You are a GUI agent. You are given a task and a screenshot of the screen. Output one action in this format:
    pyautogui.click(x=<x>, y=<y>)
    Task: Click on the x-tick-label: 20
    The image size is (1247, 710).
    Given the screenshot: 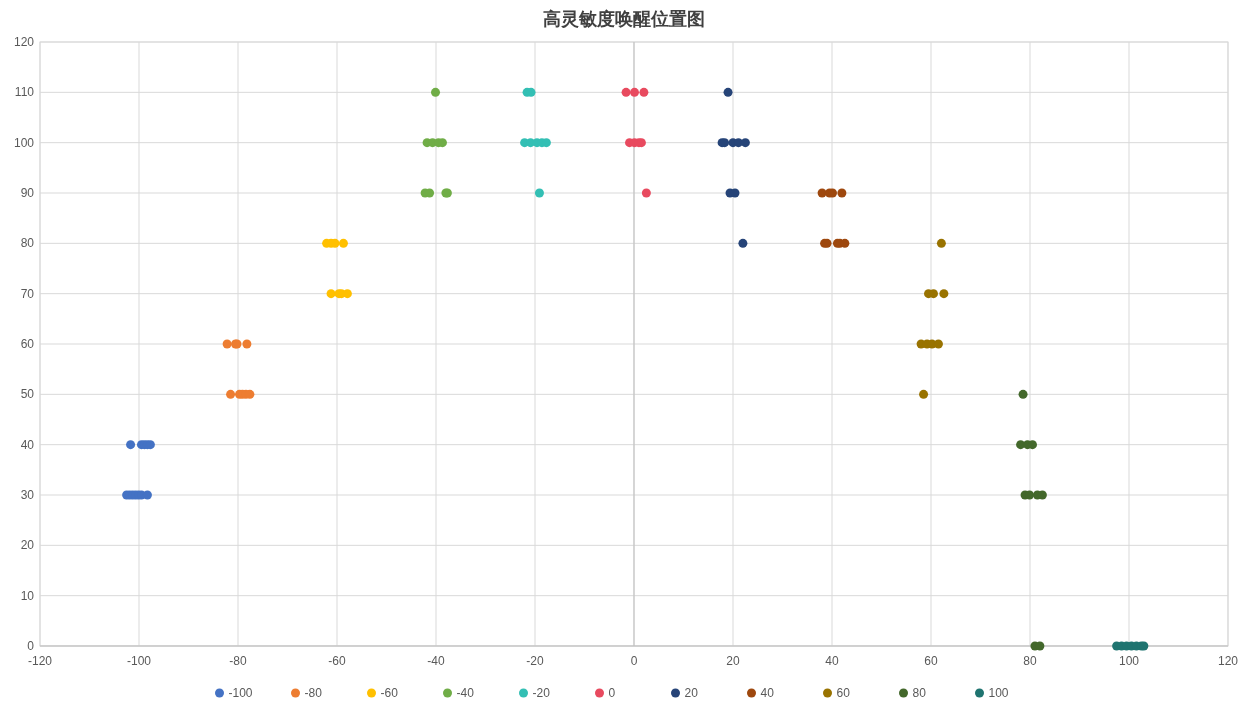 What is the action you would take?
    pyautogui.click(x=733, y=661)
    